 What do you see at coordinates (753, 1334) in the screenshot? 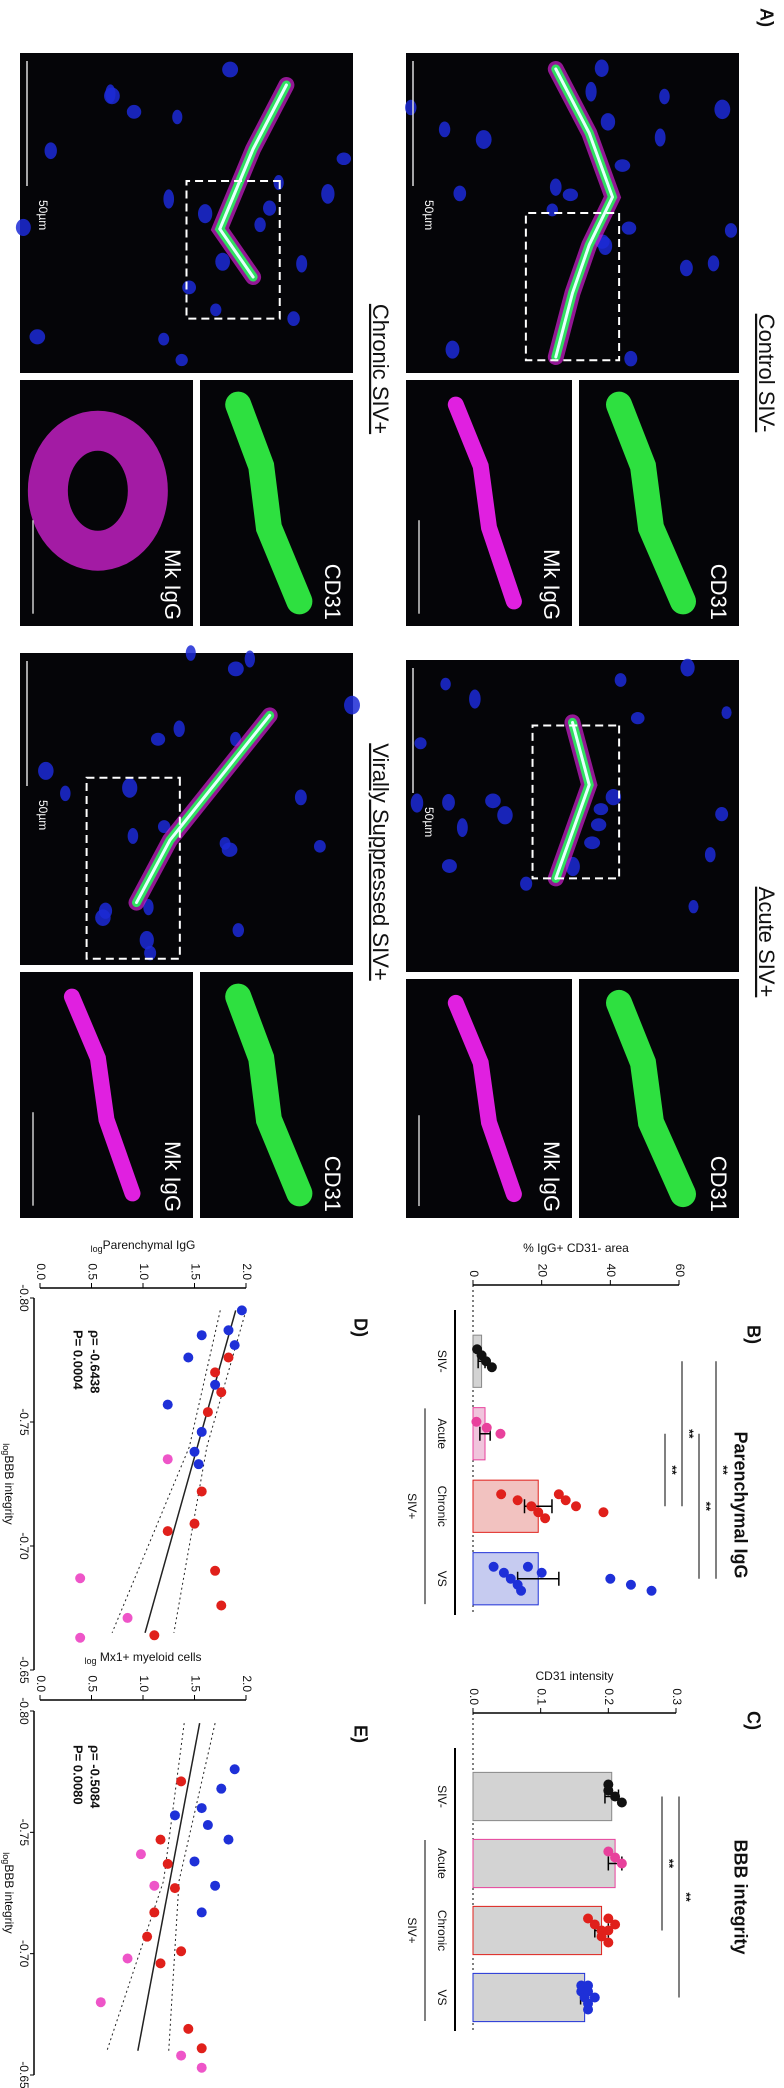
I see `panel-label: B)` at bounding box center [753, 1334].